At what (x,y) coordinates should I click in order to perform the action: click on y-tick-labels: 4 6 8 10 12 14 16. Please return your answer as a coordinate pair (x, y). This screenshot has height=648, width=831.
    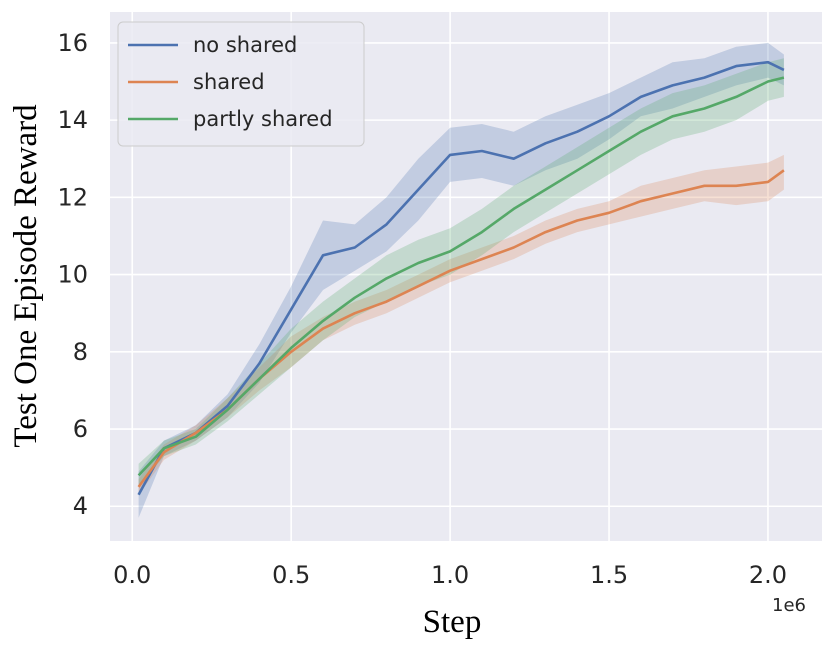
    Looking at the image, I should click on (72, 274).